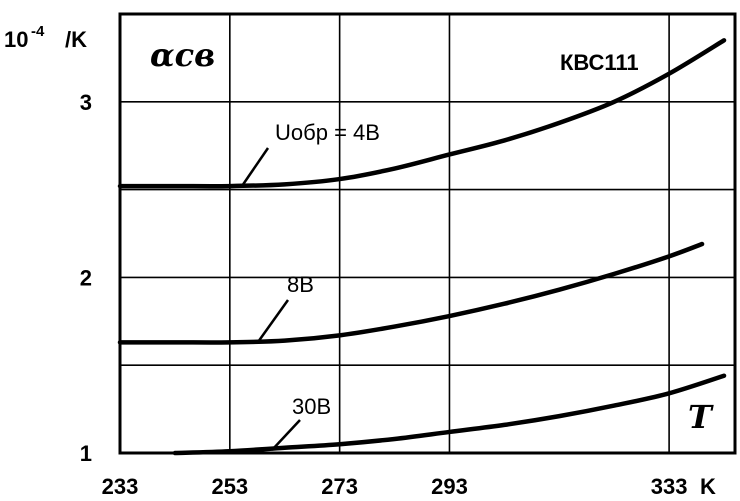 The height and width of the screenshot is (501, 740). Describe the element at coordinates (708, 486) in the screenshot. I see `x-axis-unit: K` at that location.